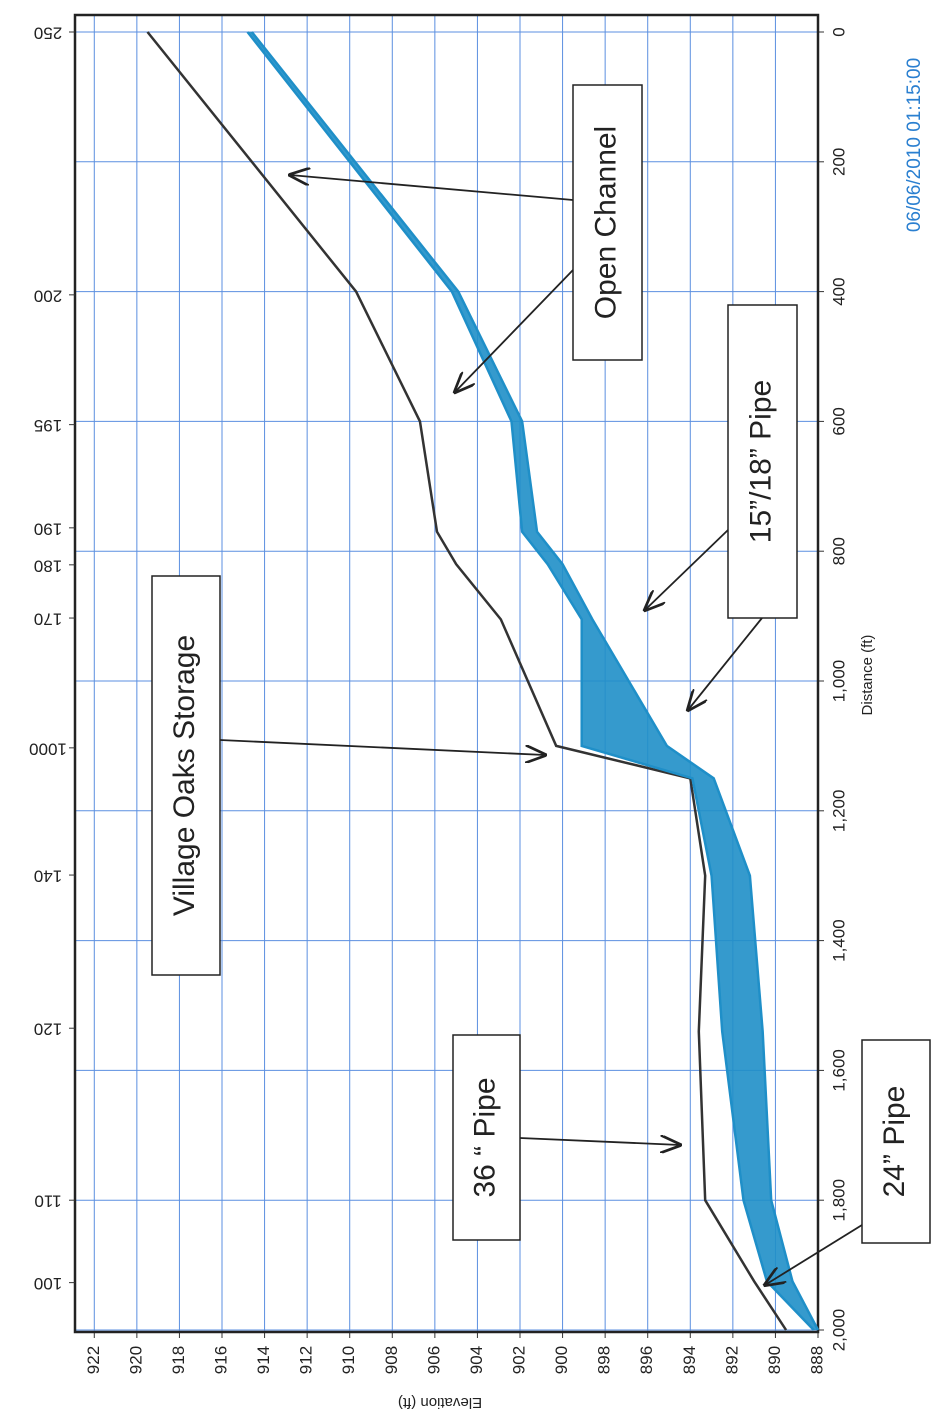 The width and height of the screenshot is (932, 1421). What do you see at coordinates (48, 876) in the screenshot?
I see `node-label: 140` at bounding box center [48, 876].